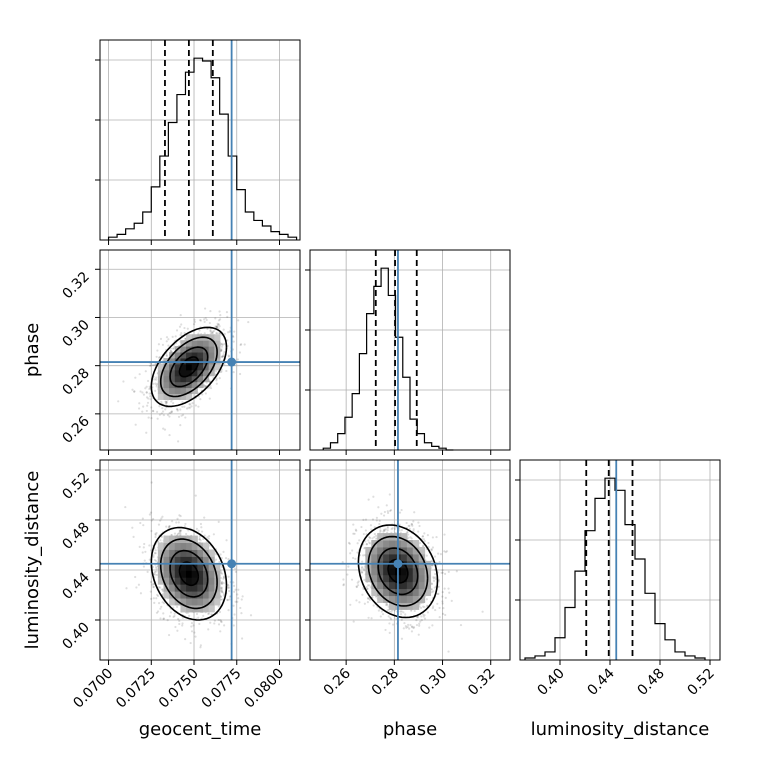  I want to click on y-tick-label: 0.44, so click(75, 585).